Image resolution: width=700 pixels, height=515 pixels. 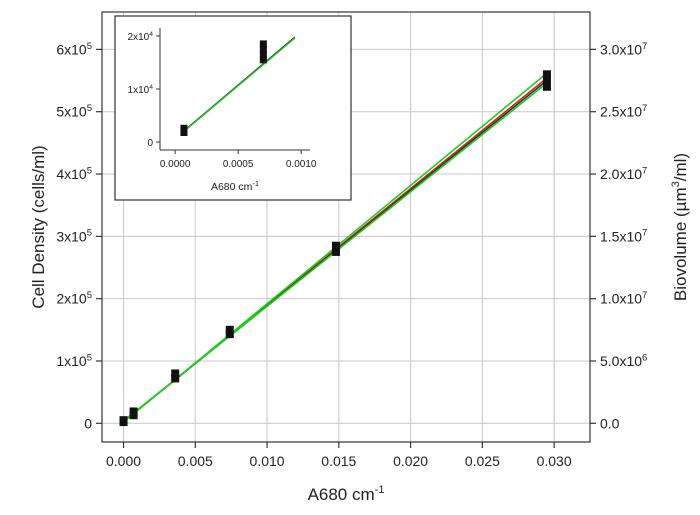 What do you see at coordinates (238, 164) in the screenshot?
I see `inset-x-tick-label: 0.0005` at bounding box center [238, 164].